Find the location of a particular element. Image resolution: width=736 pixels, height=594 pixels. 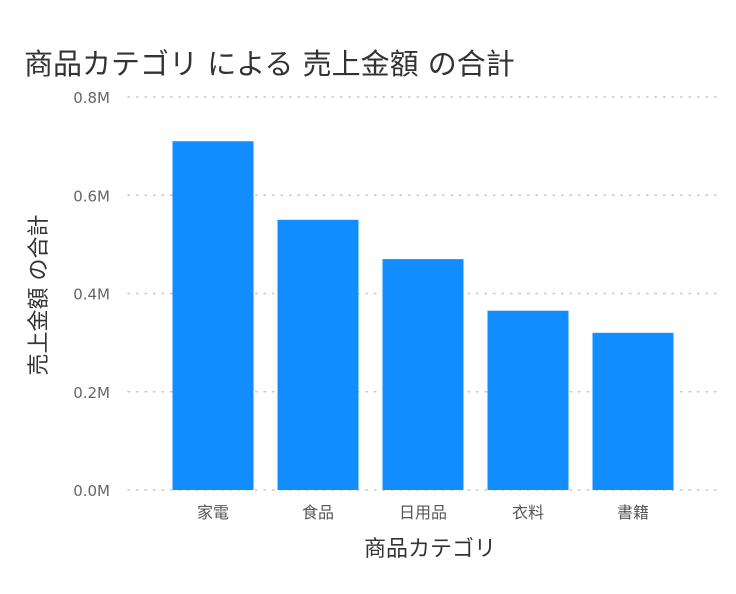

x-axis-ticks: 家電 食品 日用品 衣料 書籍 is located at coordinates (423, 512).